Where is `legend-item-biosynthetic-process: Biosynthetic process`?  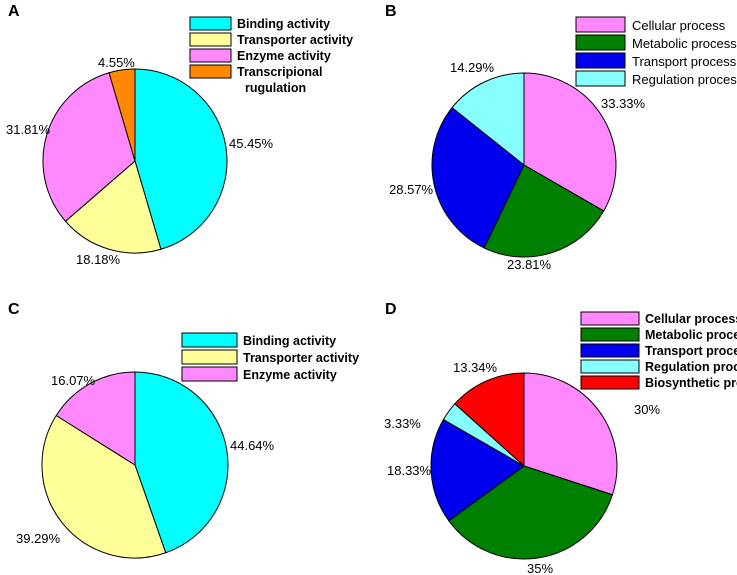 legend-item-biosynthetic-process: Biosynthetic process is located at coordinates (658, 382).